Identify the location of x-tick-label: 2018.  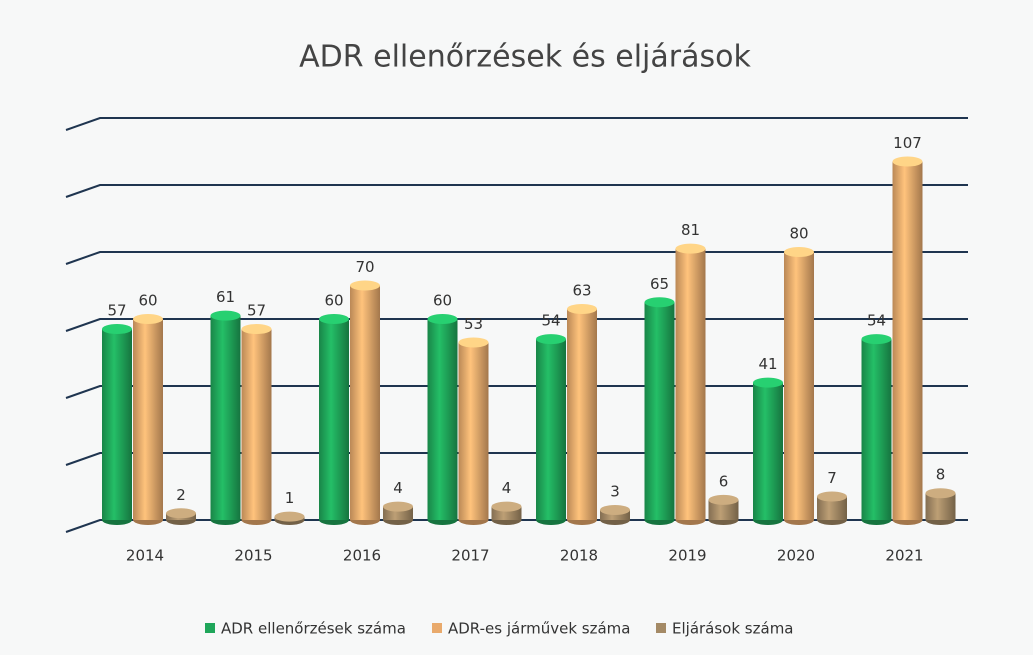
(579, 556).